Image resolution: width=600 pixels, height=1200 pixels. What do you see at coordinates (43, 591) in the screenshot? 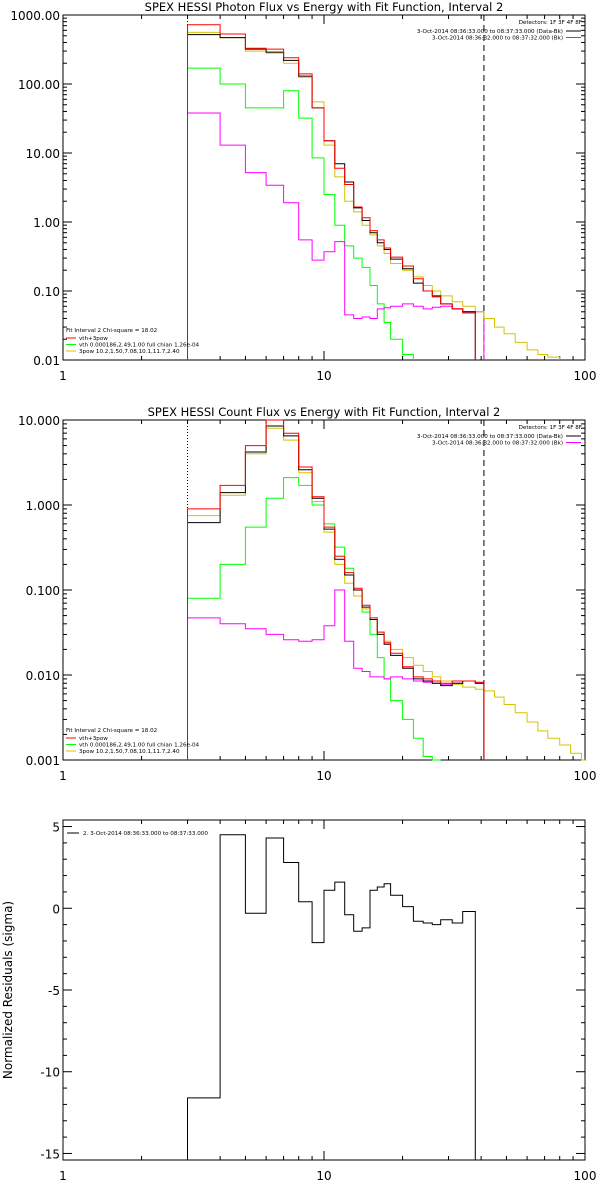
I see `y-tick-label: 0.100` at bounding box center [43, 591].